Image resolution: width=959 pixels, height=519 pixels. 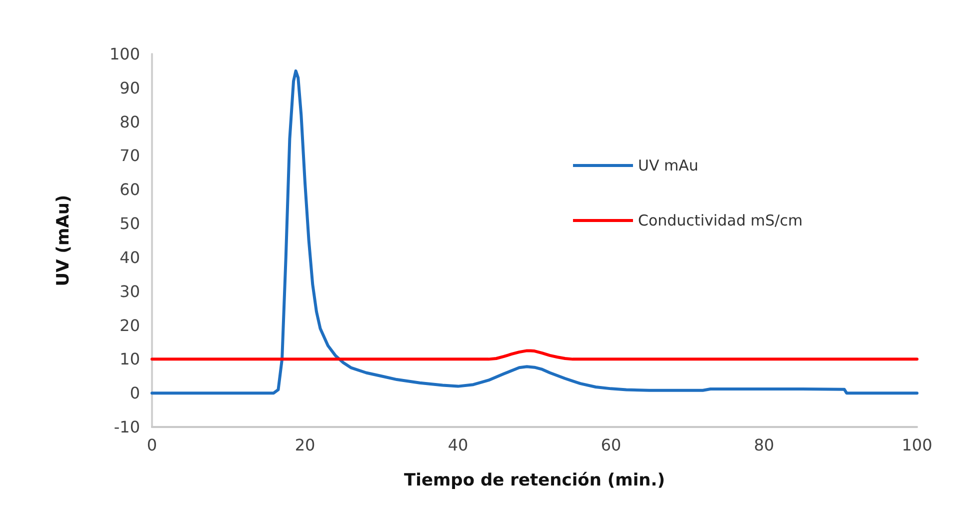 I want to click on y-tick-label: 0, so click(x=135, y=393).